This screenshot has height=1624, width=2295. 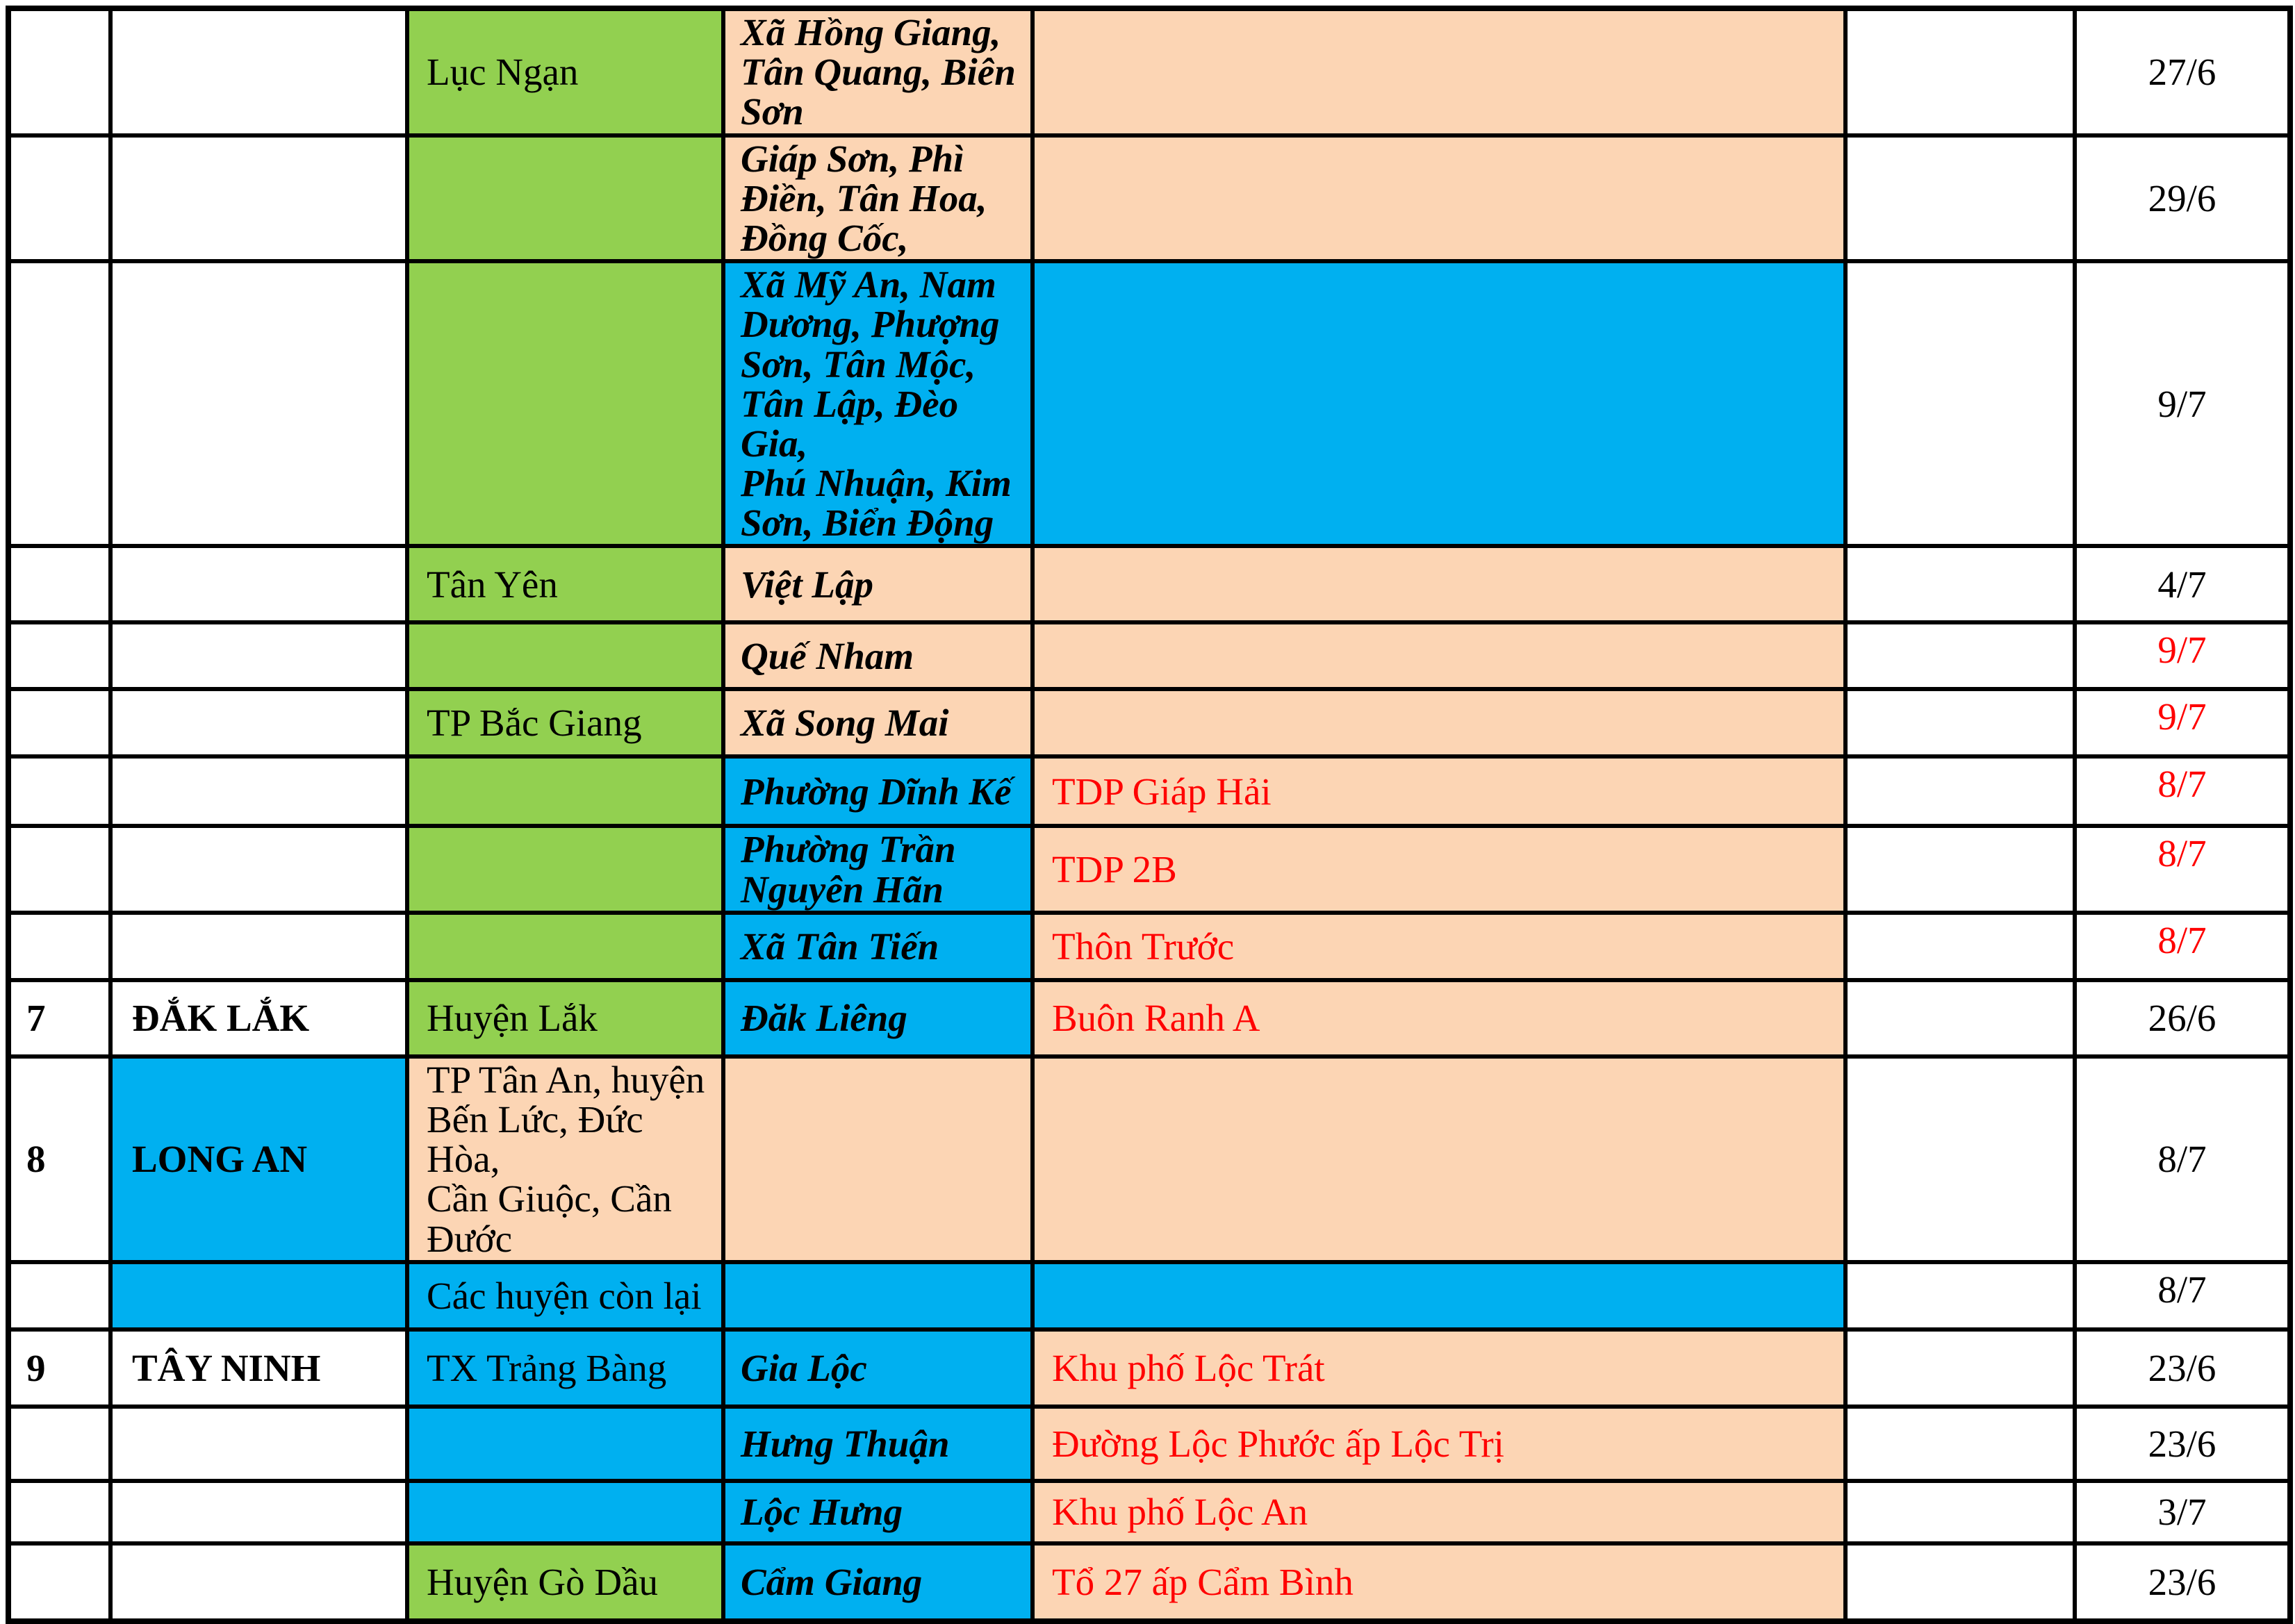 What do you see at coordinates (1149, 870) in the screenshot?
I see `table-row: Phường Trần Nguyên Hãn TDP 2B 8/7` at bounding box center [1149, 870].